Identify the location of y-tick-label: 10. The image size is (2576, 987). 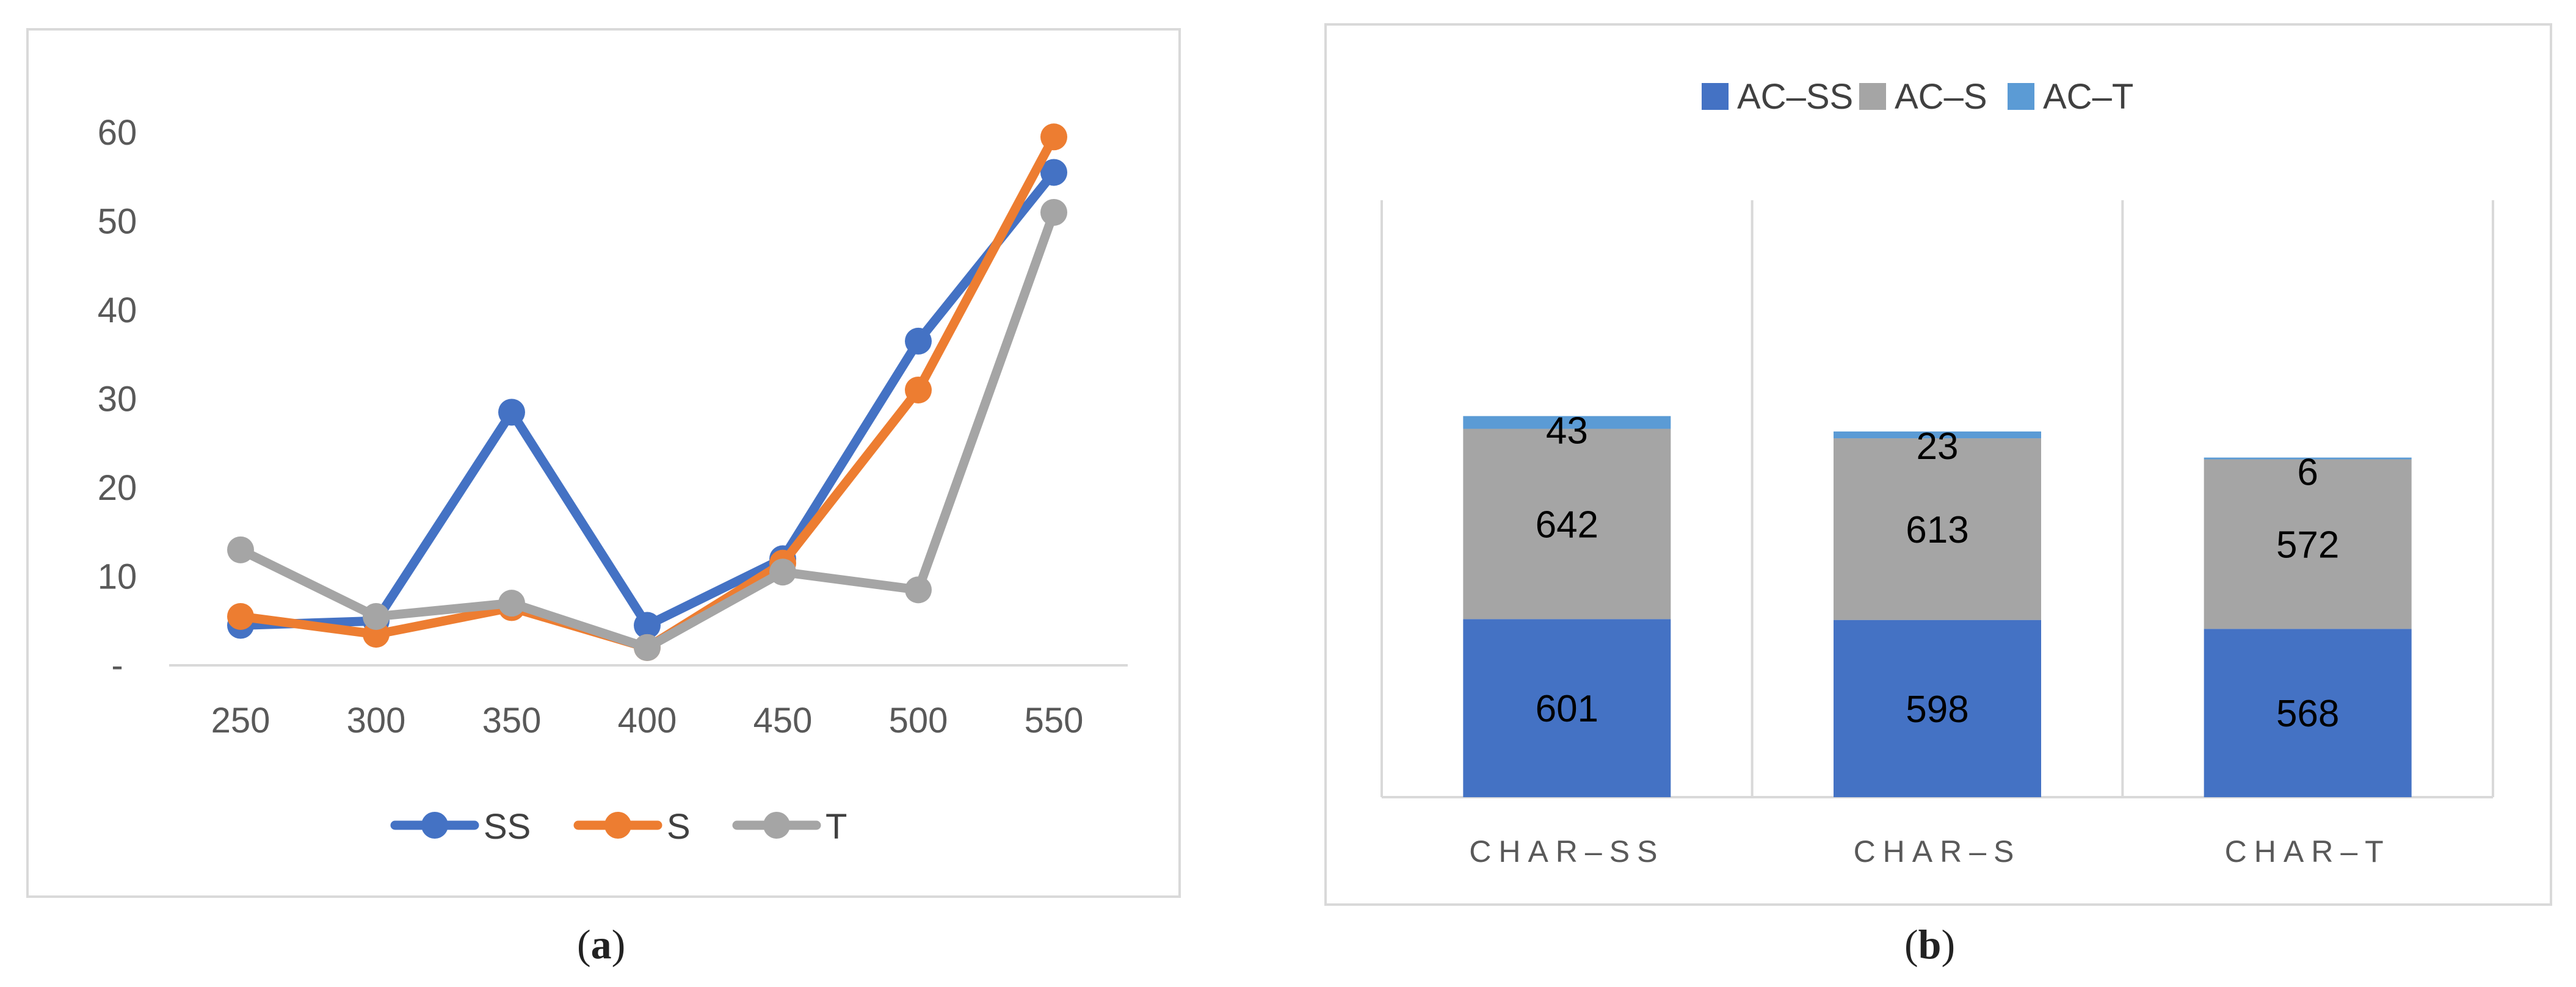
(117, 577).